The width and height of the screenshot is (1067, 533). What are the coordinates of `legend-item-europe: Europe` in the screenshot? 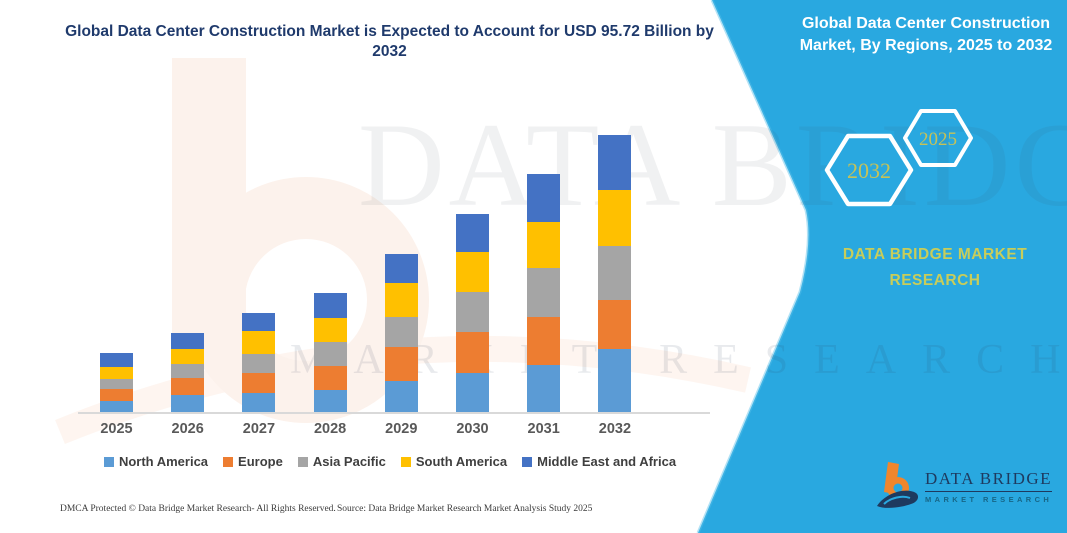 It's located at (253, 461).